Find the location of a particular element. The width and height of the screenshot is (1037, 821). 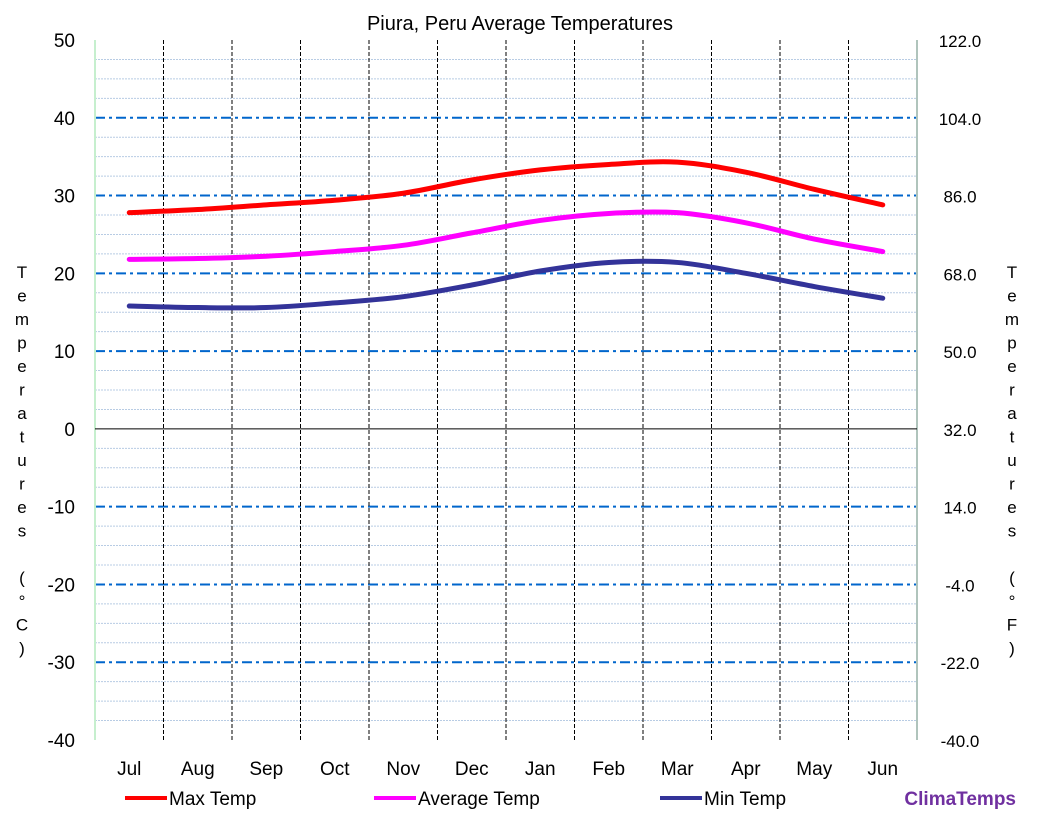

y-axis-title-right: m is located at coordinates (1012, 319).